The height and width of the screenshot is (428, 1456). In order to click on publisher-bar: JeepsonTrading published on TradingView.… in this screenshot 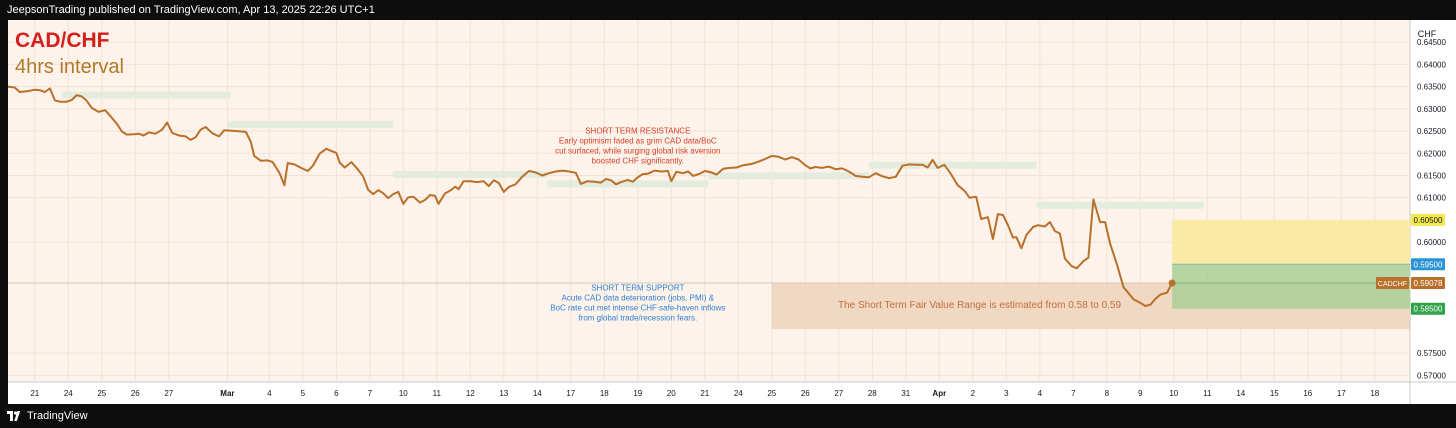, I will do `click(728, 10)`.